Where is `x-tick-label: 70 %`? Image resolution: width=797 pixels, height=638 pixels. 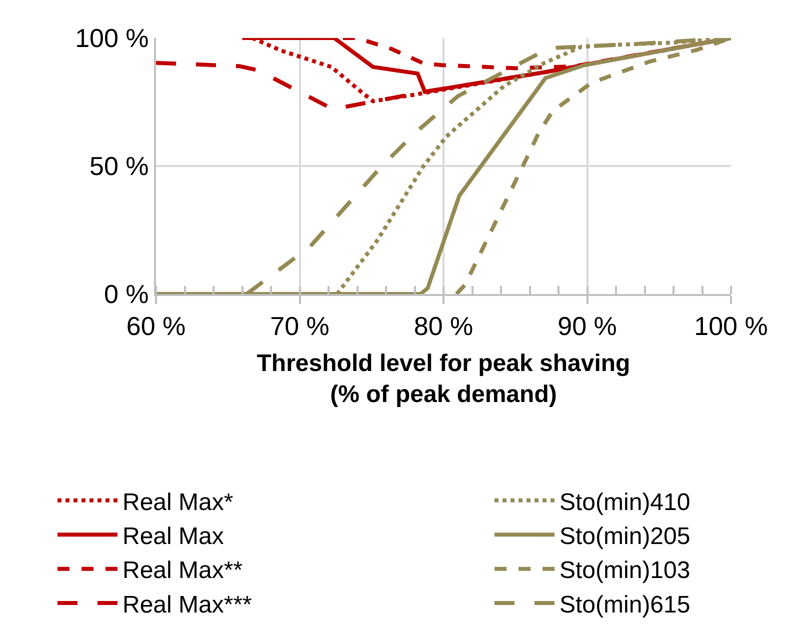 x-tick-label: 70 % is located at coordinates (300, 326).